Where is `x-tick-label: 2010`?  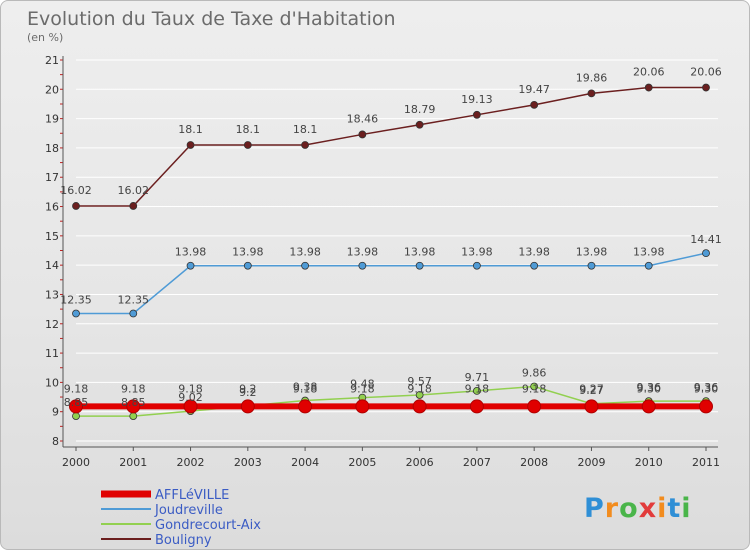
x-tick-label: 2010 is located at coordinates (649, 462).